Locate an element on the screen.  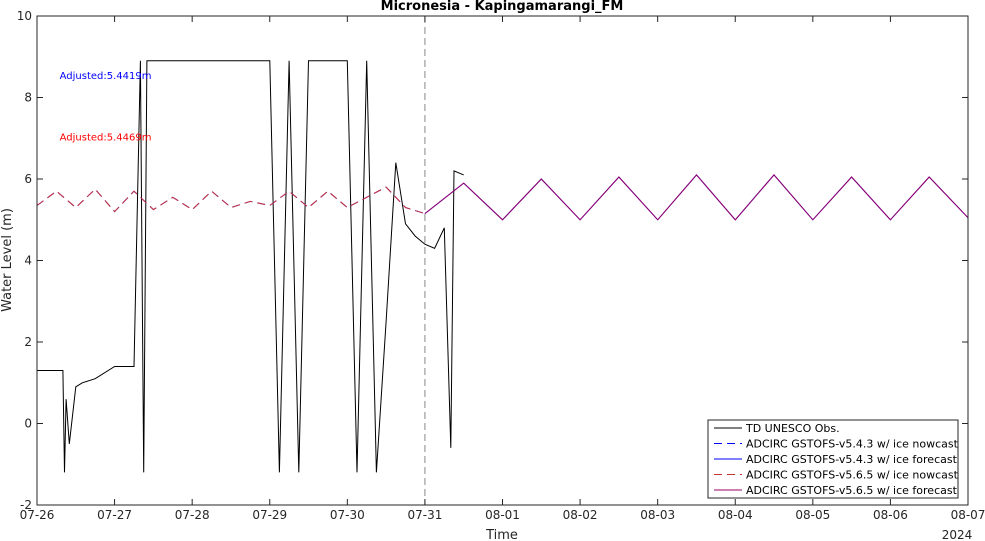
legend-box is located at coordinates (833, 459).